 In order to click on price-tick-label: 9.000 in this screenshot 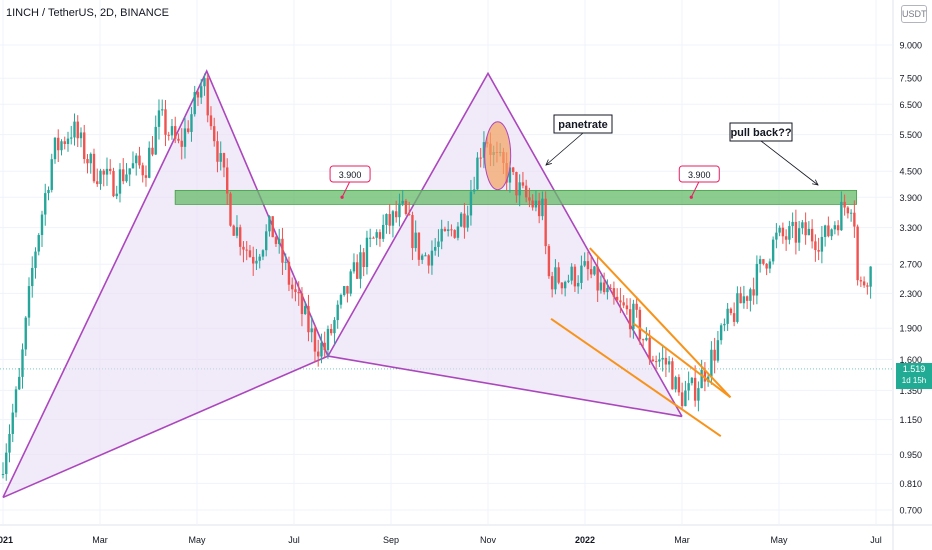, I will do `click(910, 46)`.